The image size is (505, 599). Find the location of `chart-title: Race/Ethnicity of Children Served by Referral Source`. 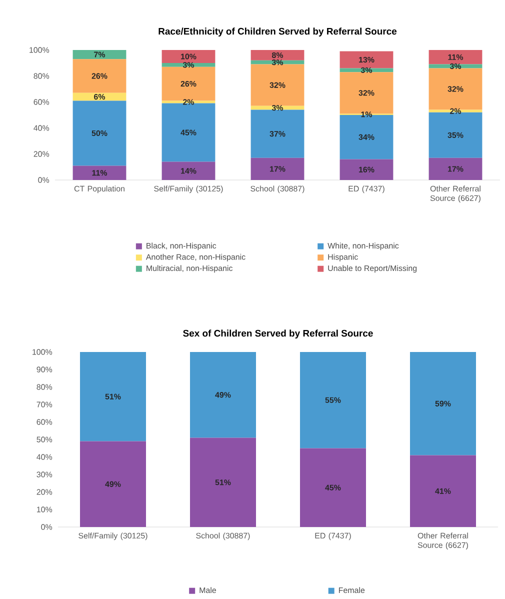

chart-title: Race/Ethnicity of Children Served by Referral Source is located at coordinates (277, 32).